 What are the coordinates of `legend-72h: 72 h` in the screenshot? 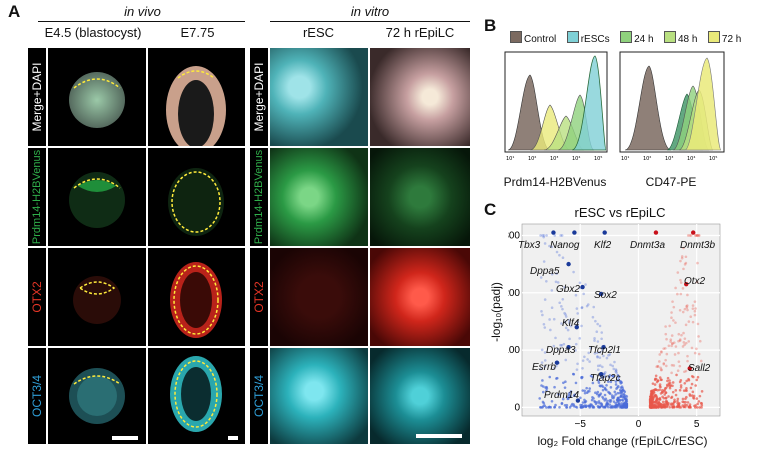 It's located at (724, 38).